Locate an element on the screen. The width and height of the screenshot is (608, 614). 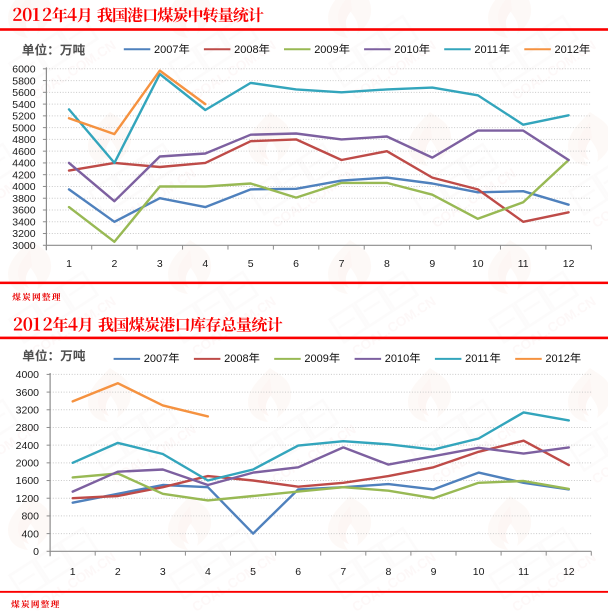
svg-text: 4600 is located at coordinates (24, 152).